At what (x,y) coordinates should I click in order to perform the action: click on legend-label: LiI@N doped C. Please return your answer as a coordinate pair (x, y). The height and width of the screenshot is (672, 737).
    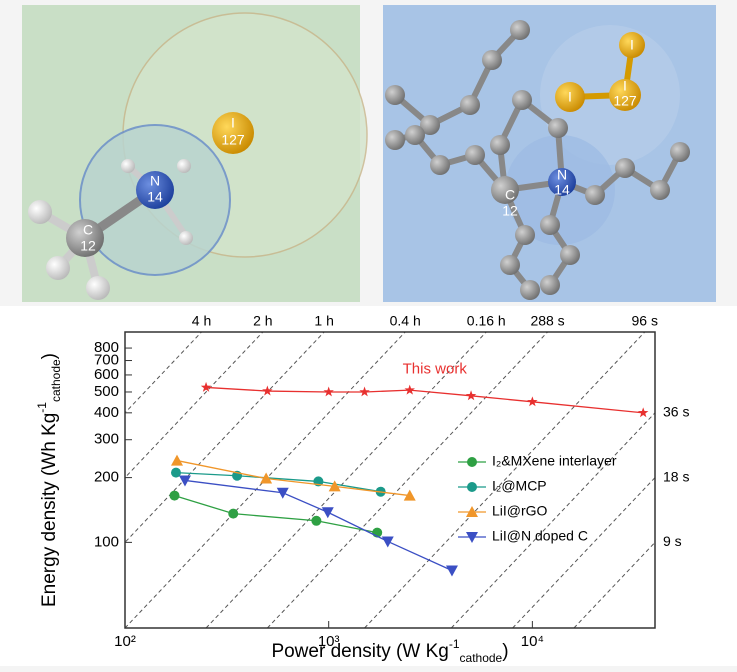
    Looking at the image, I should click on (540, 536).